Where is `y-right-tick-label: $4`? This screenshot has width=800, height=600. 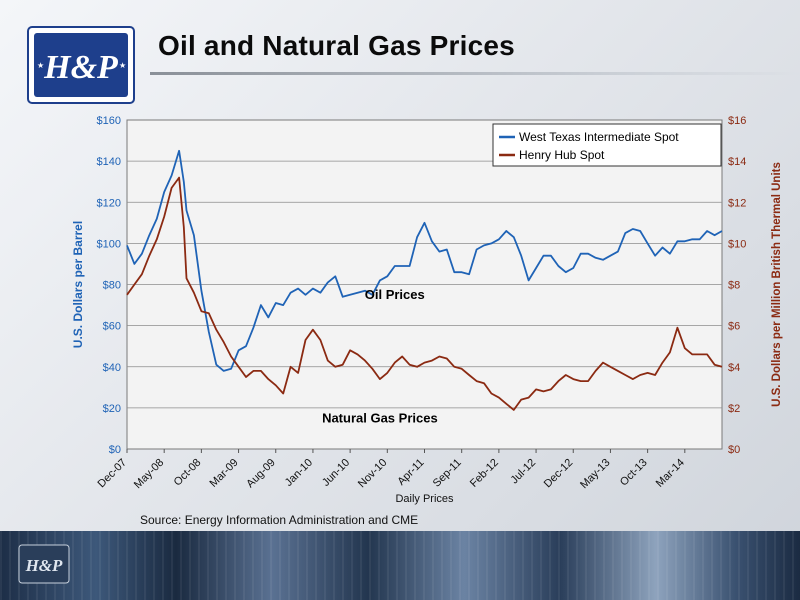 y-right-tick-label: $4 is located at coordinates (734, 368).